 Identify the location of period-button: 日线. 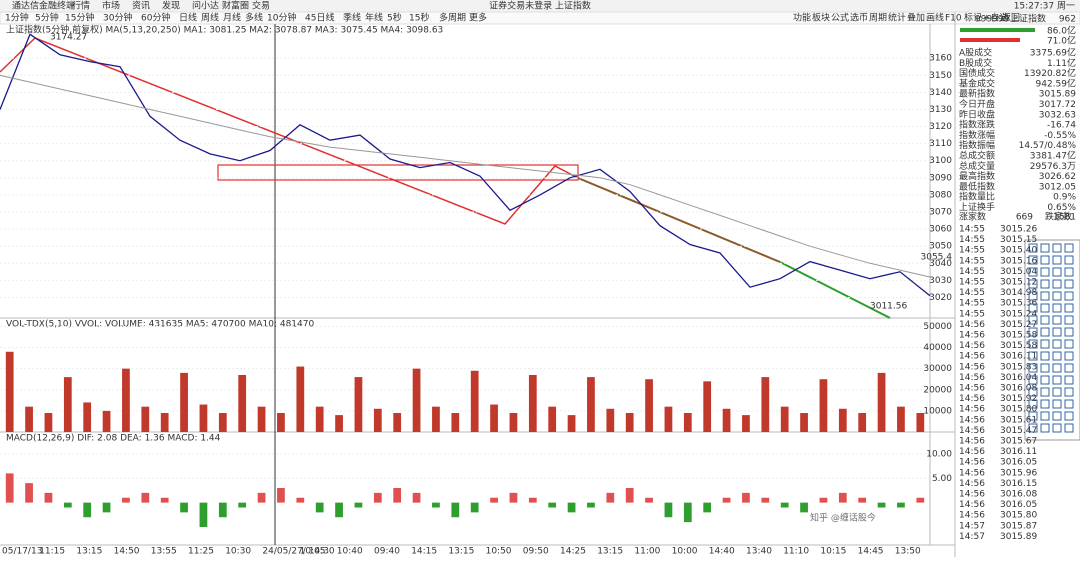
(188, 18).